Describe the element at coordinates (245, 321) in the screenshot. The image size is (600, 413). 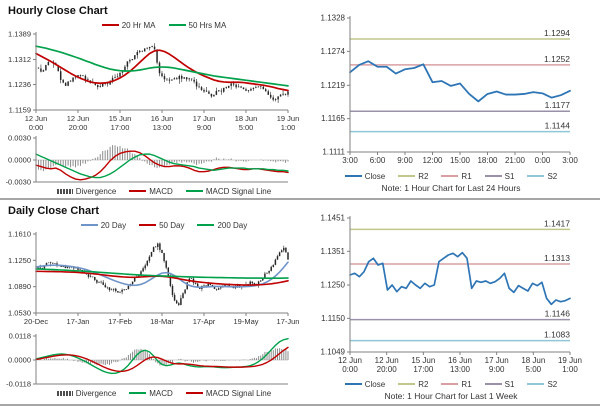
I see `svg-text: 19-May` at that location.